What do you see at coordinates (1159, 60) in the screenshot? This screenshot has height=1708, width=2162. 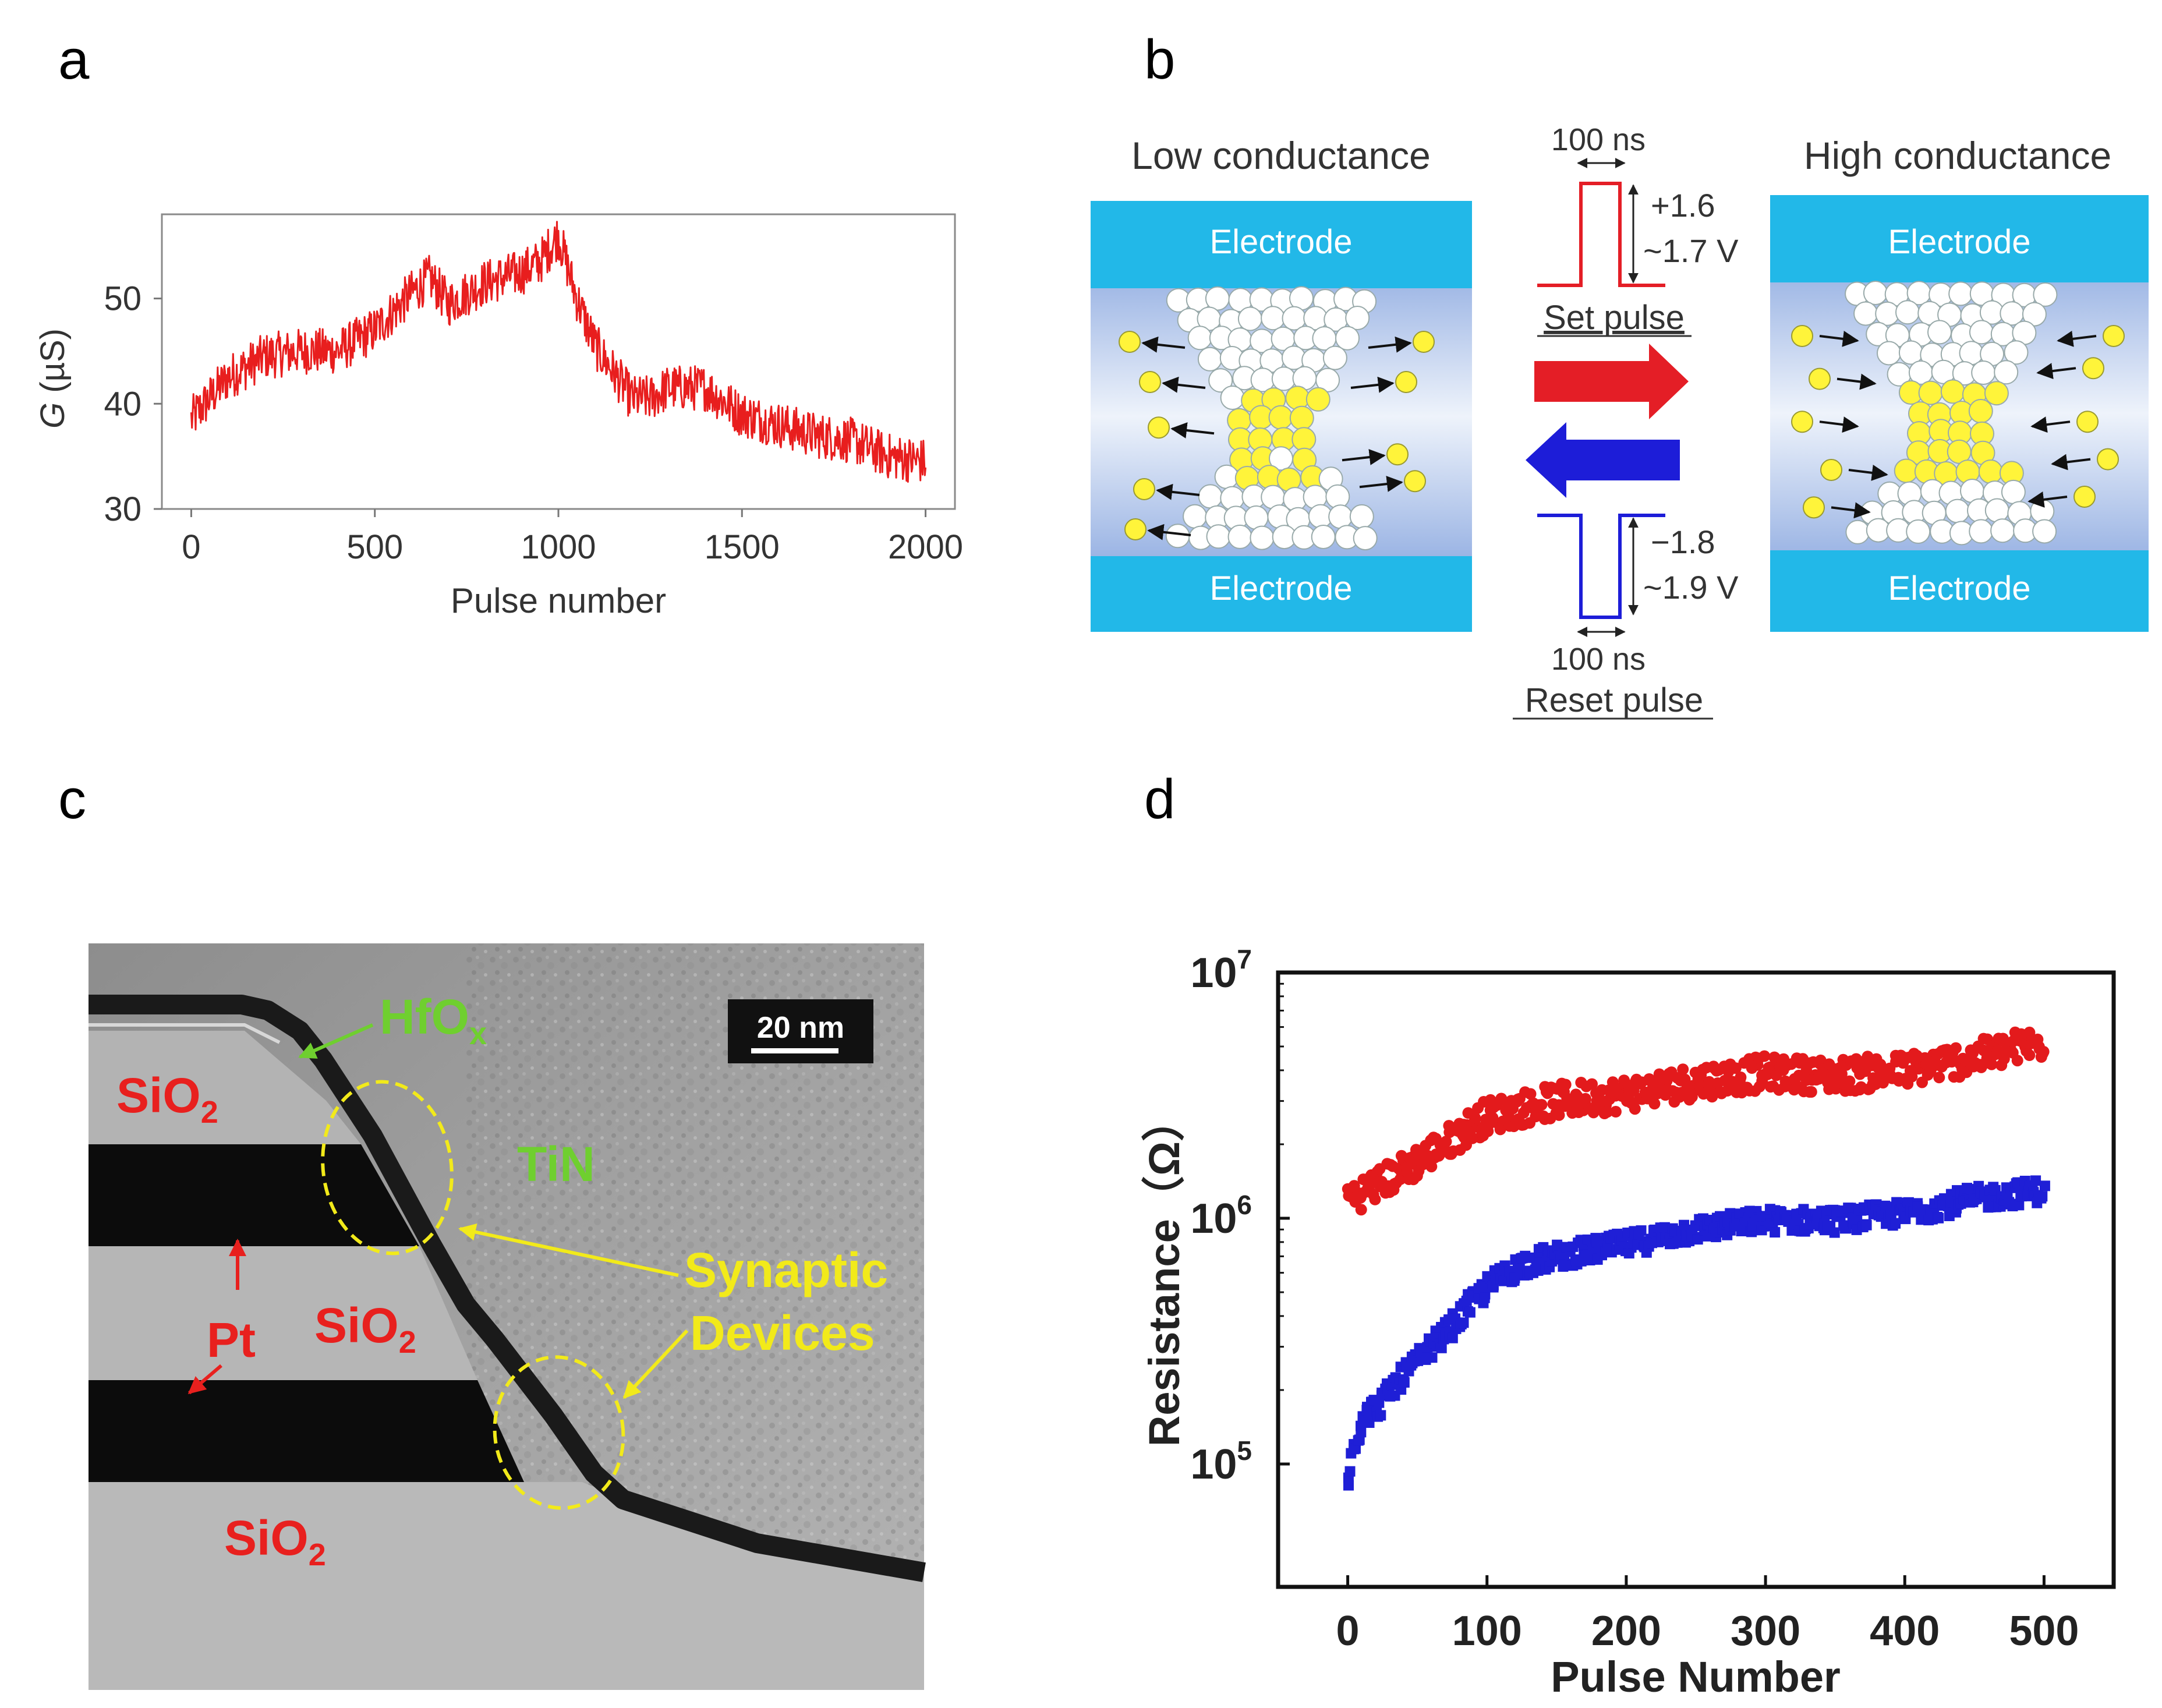 I see `panel-label-b: b` at bounding box center [1159, 60].